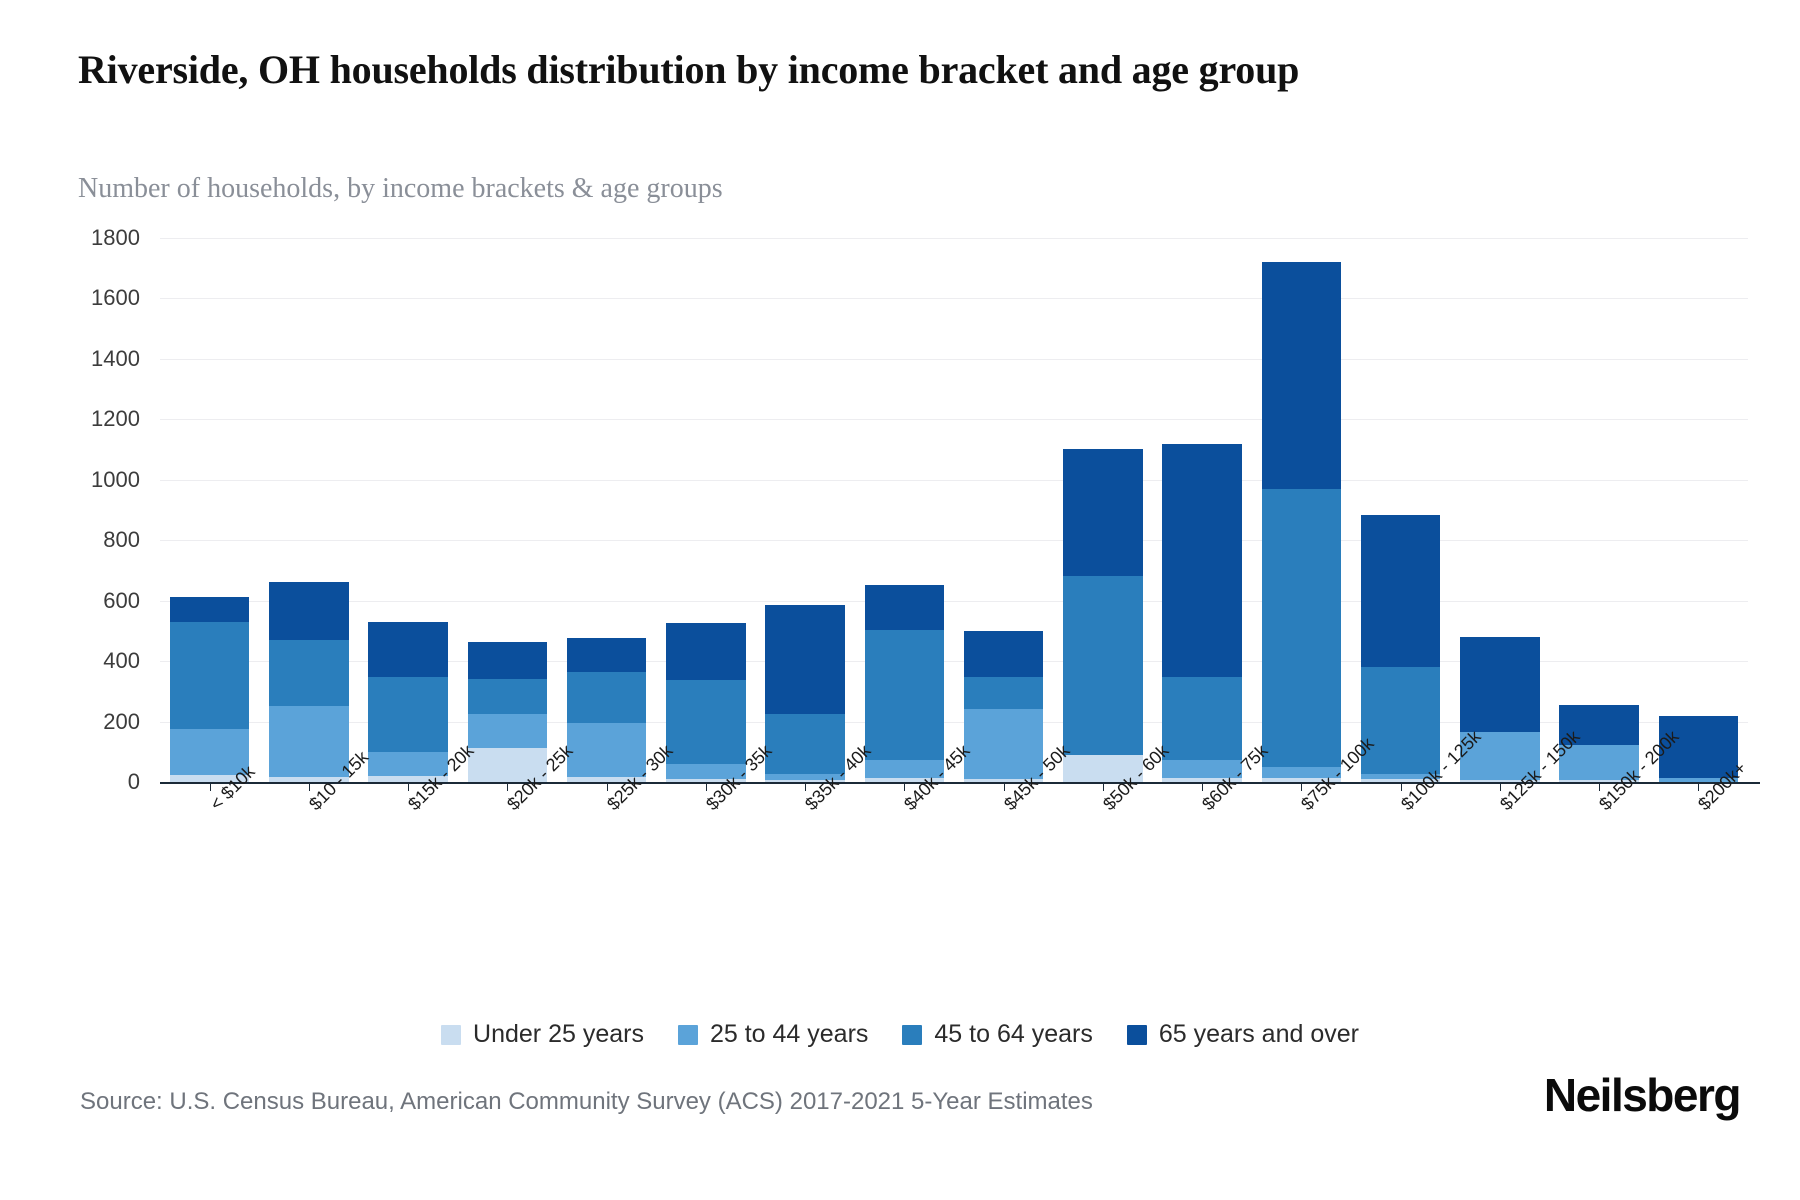 The height and width of the screenshot is (1200, 1800). What do you see at coordinates (121, 721) in the screenshot?
I see `y-axis-tick-label: 200` at bounding box center [121, 721].